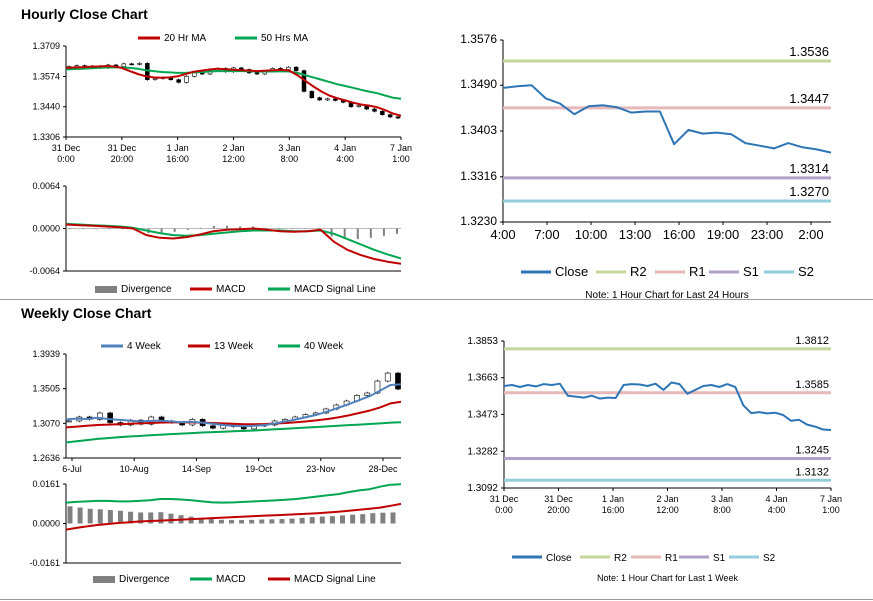 Image resolution: width=873 pixels, height=601 pixels. Describe the element at coordinates (777, 510) in the screenshot. I see `weekly-1week-x-tick-label: 4:00` at that location.